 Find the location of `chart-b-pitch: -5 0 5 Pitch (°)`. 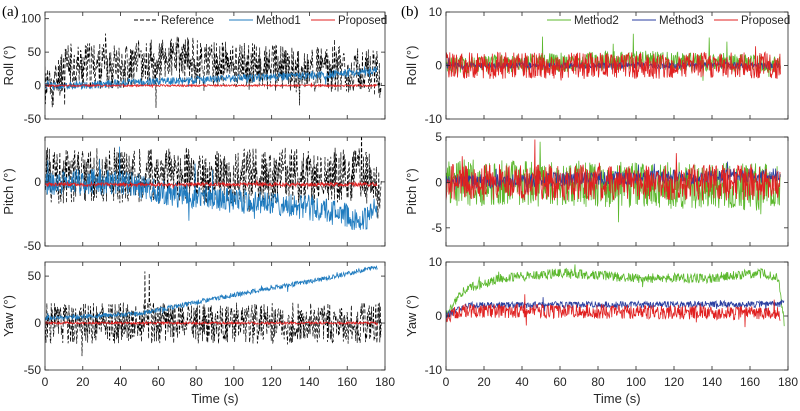

chart-b-pitch: -5 0 5 Pitch (°) is located at coordinates (596, 188).